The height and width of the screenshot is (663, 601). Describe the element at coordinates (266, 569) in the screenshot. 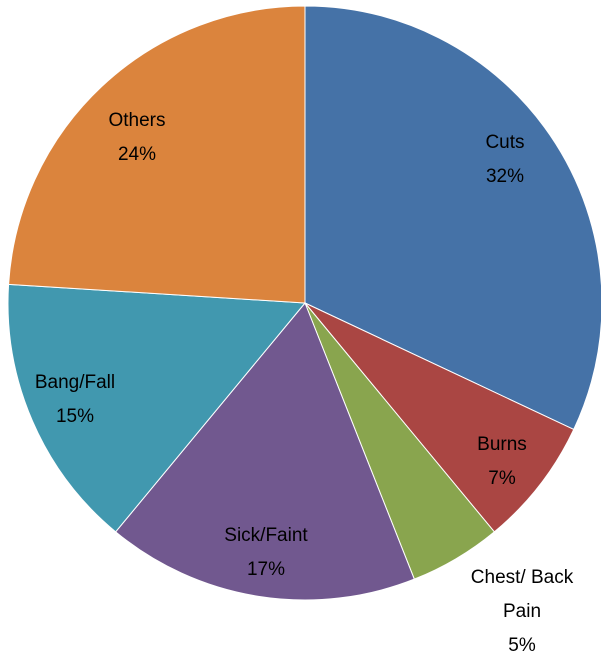

I see `value-label: 17%` at that location.